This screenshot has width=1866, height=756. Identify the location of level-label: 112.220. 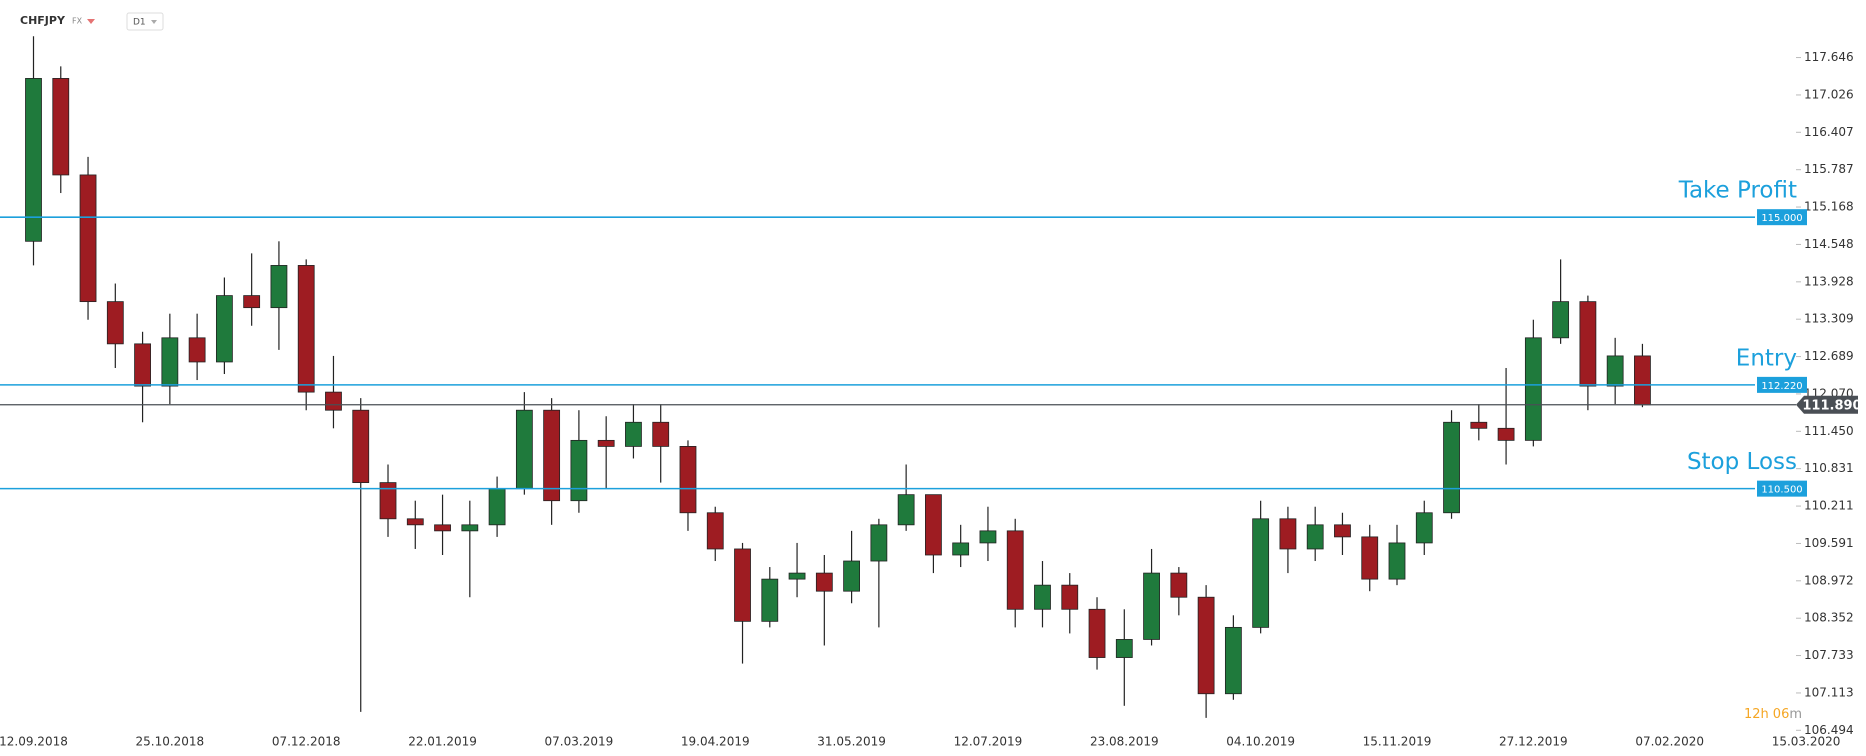
(1781, 386).